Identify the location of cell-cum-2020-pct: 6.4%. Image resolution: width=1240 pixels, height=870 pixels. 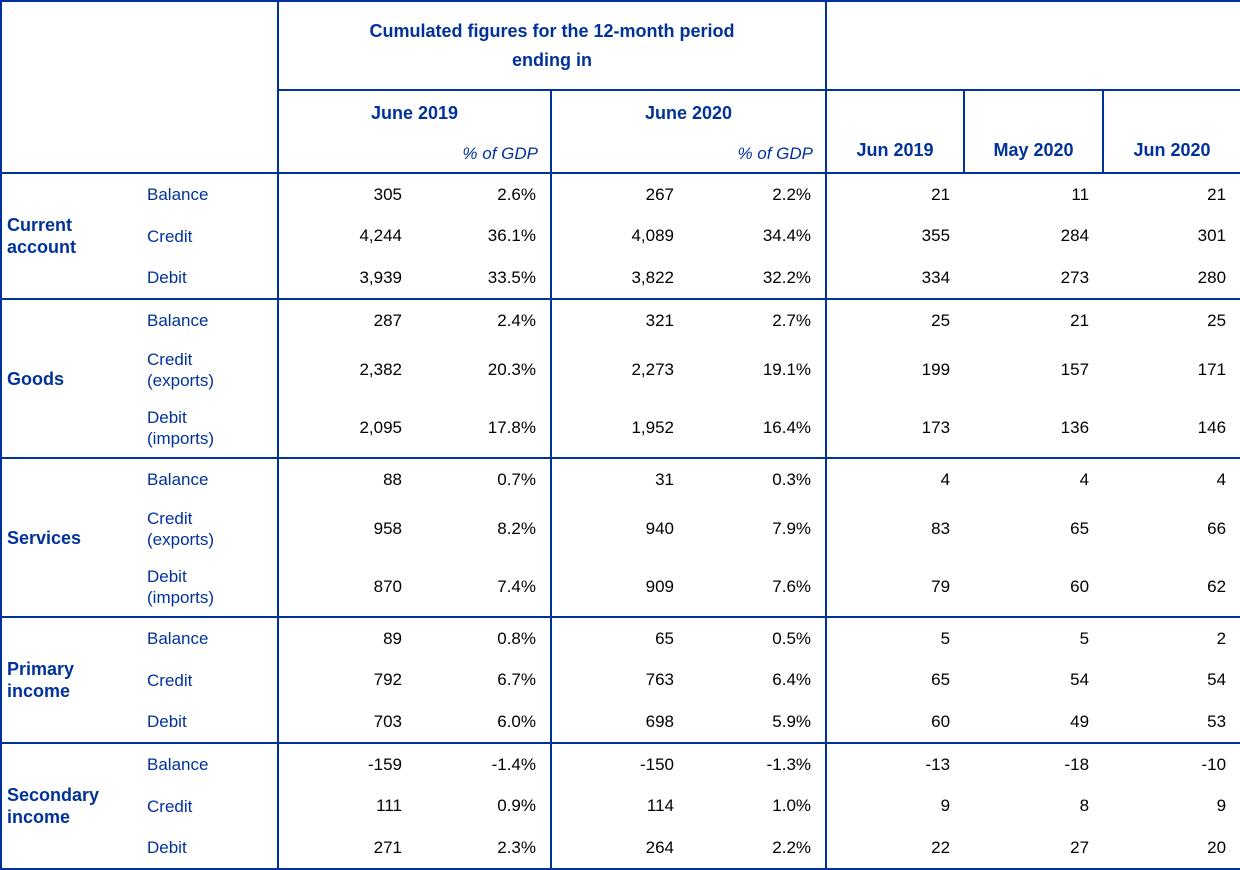
(758, 680).